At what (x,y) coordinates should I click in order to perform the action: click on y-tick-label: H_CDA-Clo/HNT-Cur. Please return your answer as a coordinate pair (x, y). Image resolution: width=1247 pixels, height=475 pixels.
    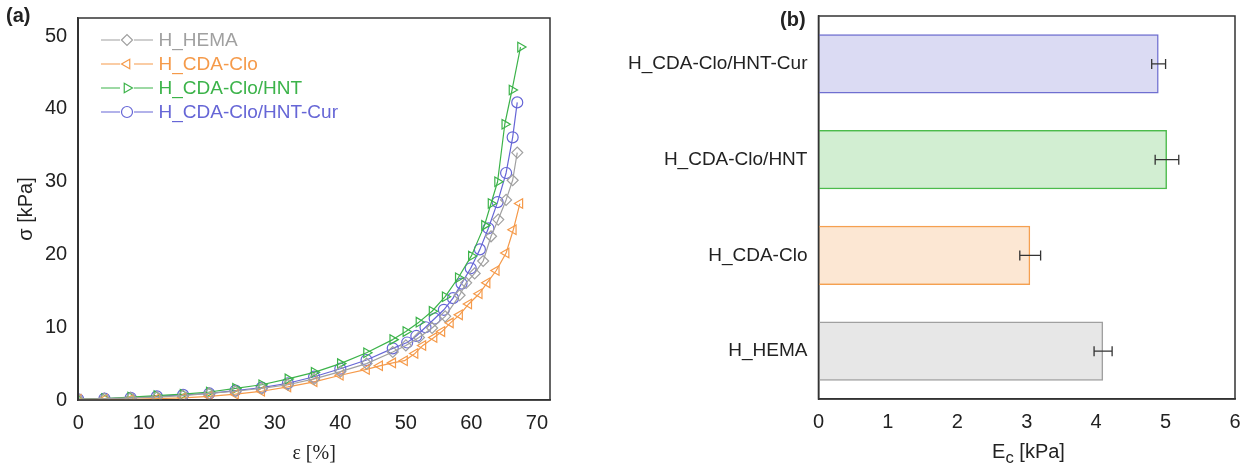
    Looking at the image, I should click on (718, 63).